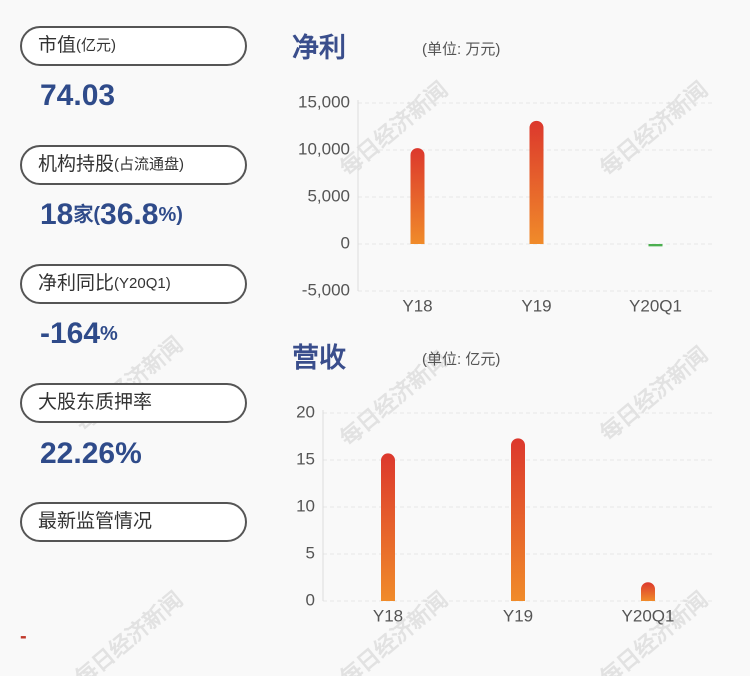 The height and width of the screenshot is (676, 750). Describe the element at coordinates (324, 148) in the screenshot. I see `y-tick-label: 10,000` at that location.